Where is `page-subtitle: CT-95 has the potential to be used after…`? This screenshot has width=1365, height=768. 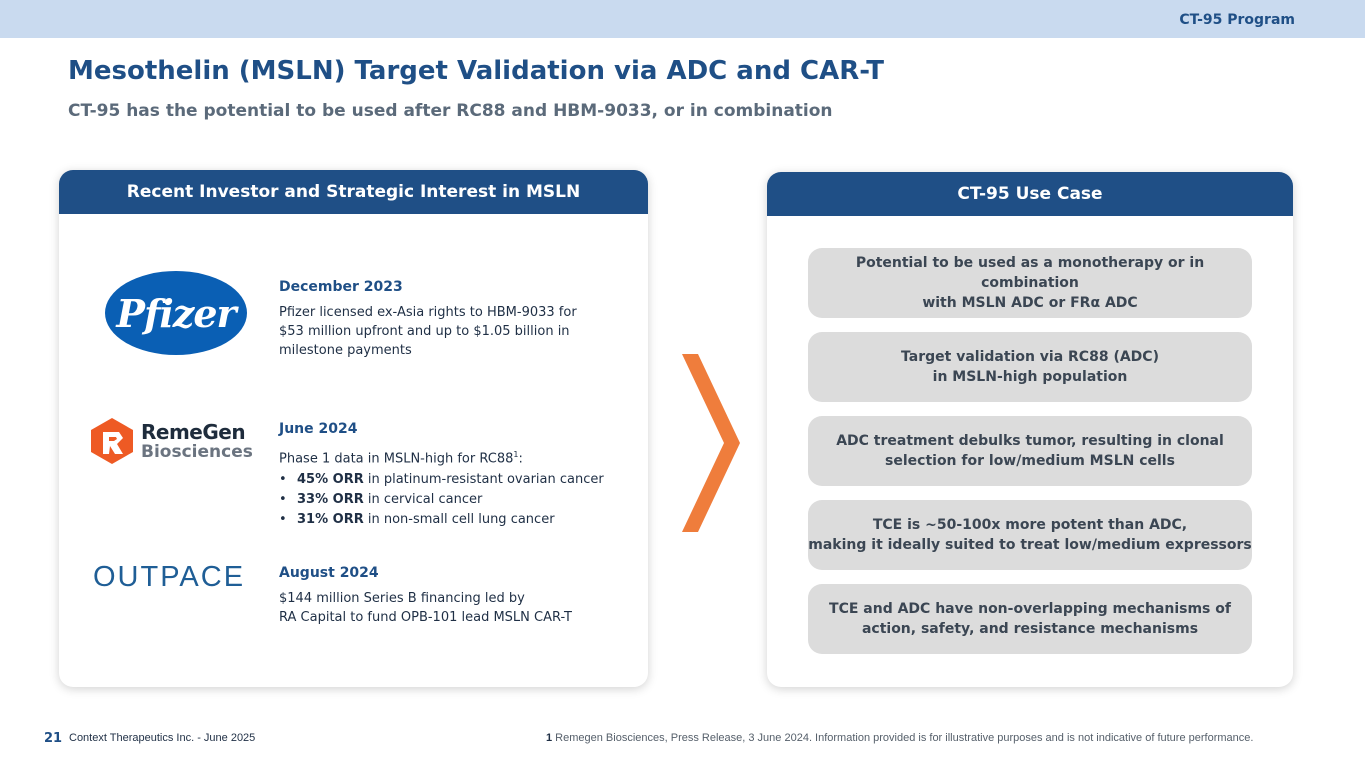
page-subtitle: CT-95 has the potential to be used after… is located at coordinates (450, 111).